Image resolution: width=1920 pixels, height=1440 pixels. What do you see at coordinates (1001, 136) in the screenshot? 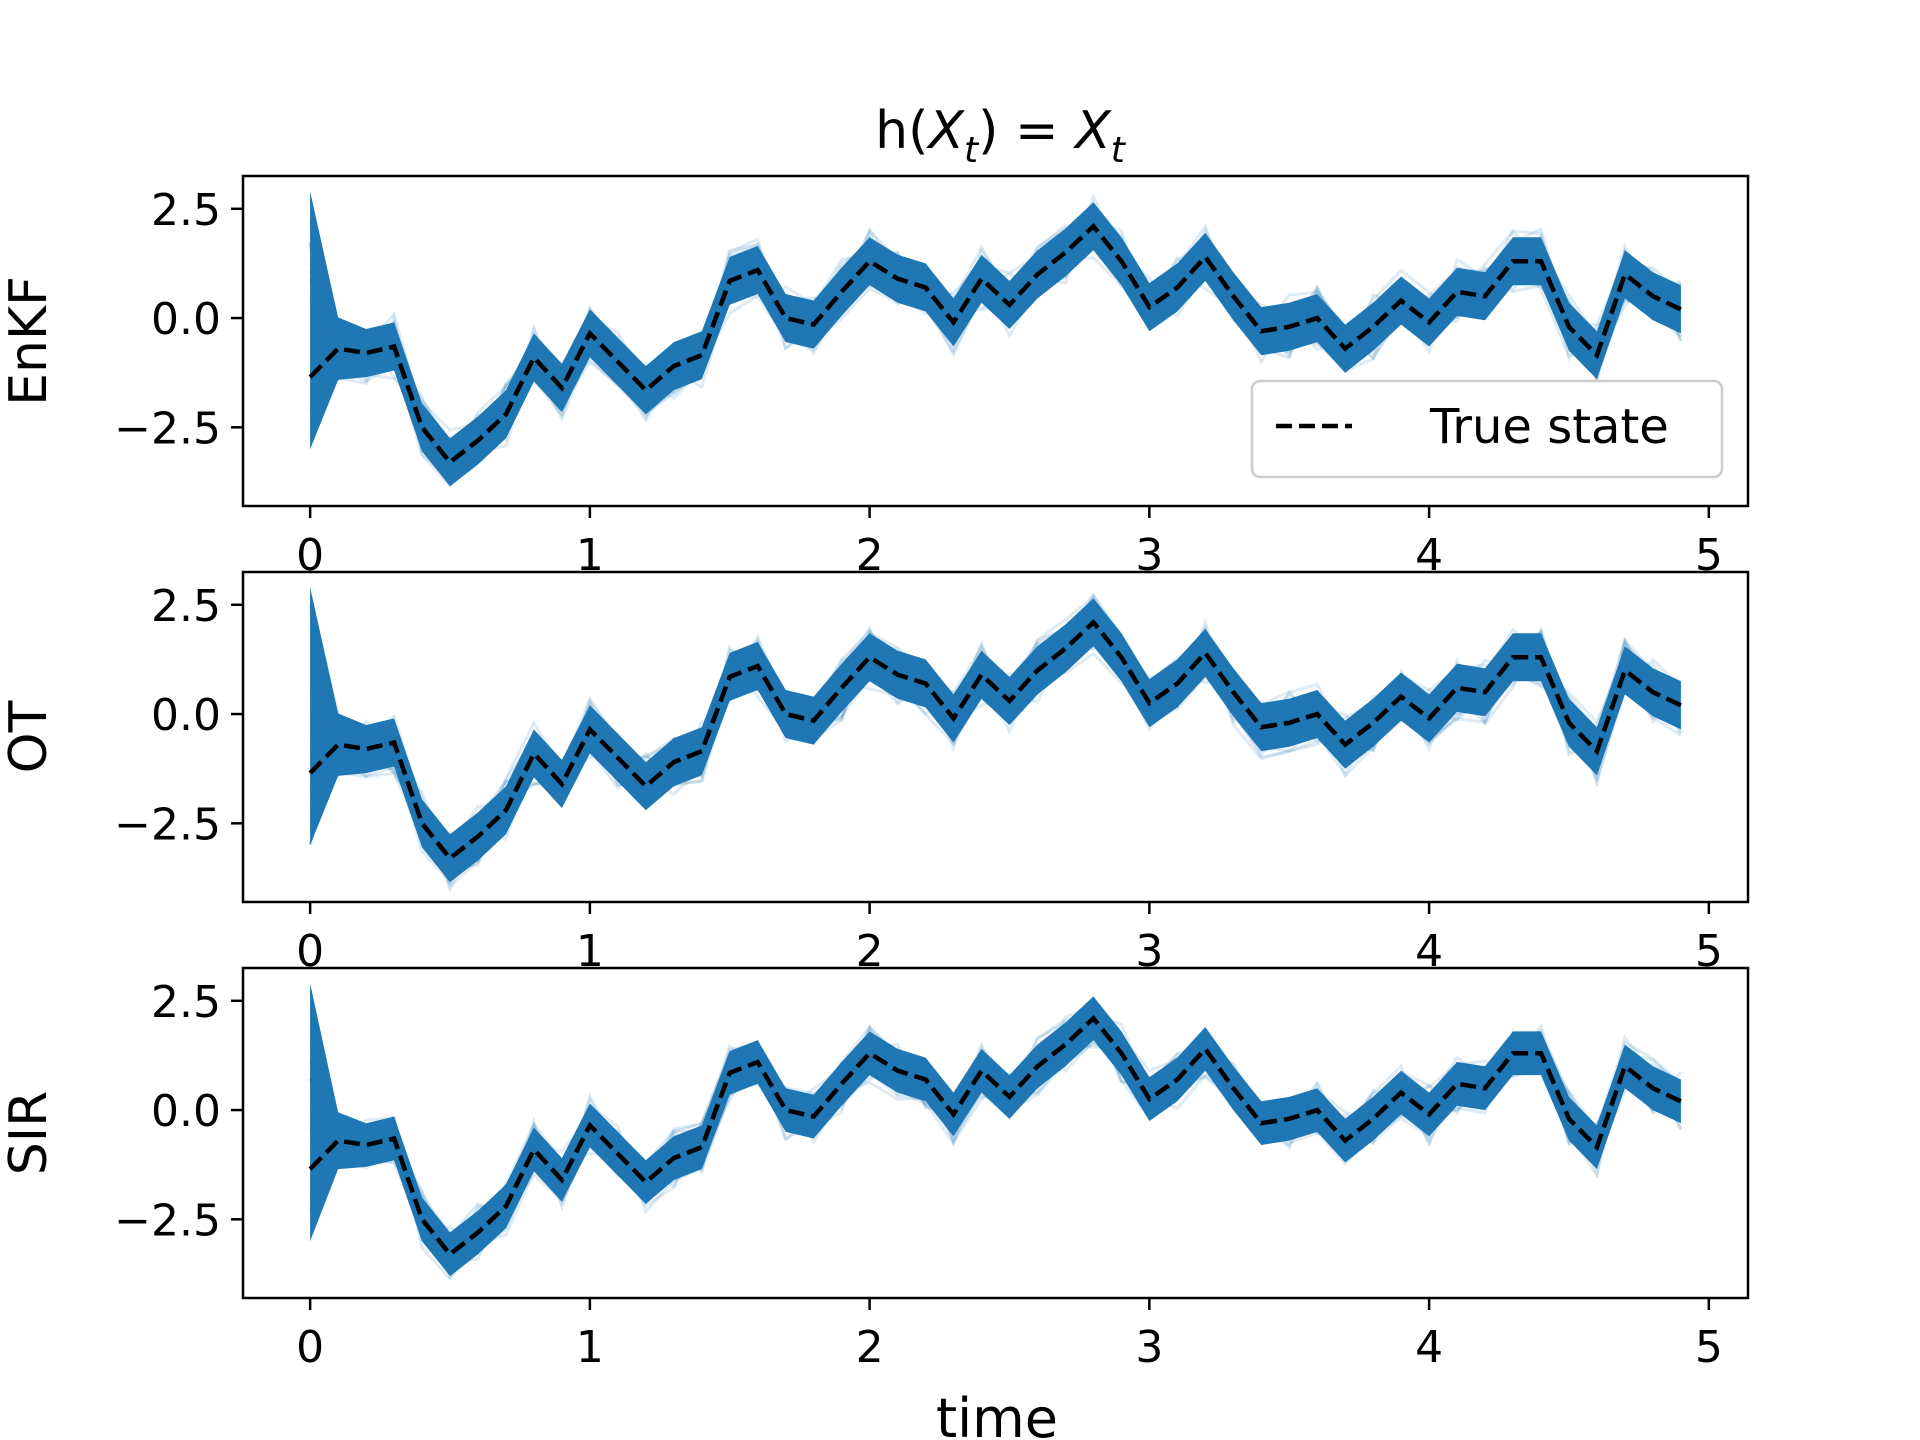
I see `chart-title: h(Xt) = Xt` at bounding box center [1001, 136].